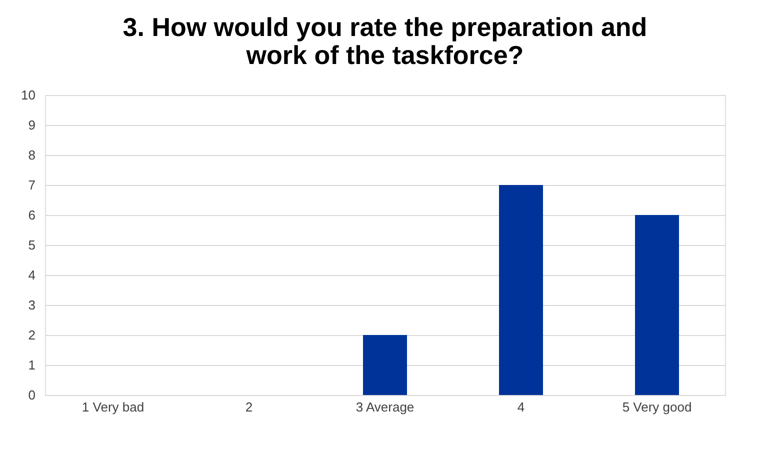 This screenshot has height=466, width=784. Describe the element at coordinates (32, 335) in the screenshot. I see `y-tick-label: 2` at that location.